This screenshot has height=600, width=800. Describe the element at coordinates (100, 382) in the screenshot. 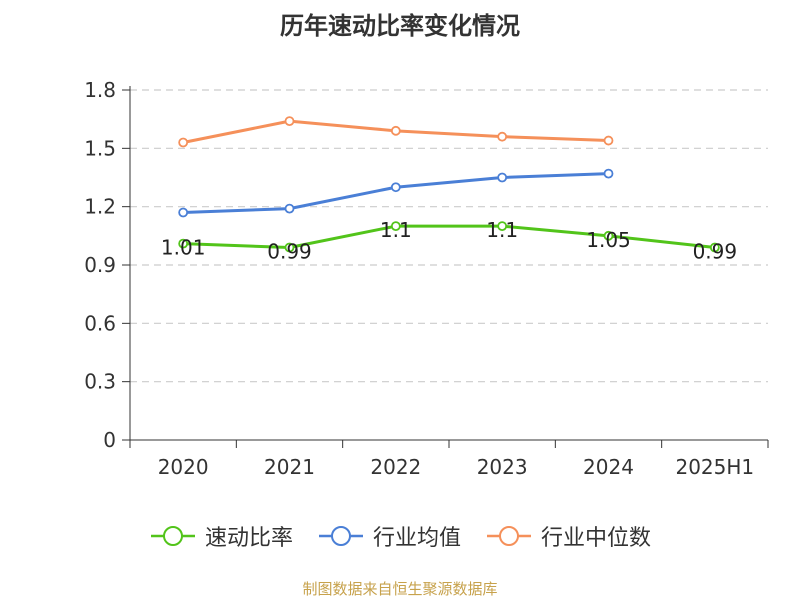

I see `y-tick-label: 0.3` at that location.